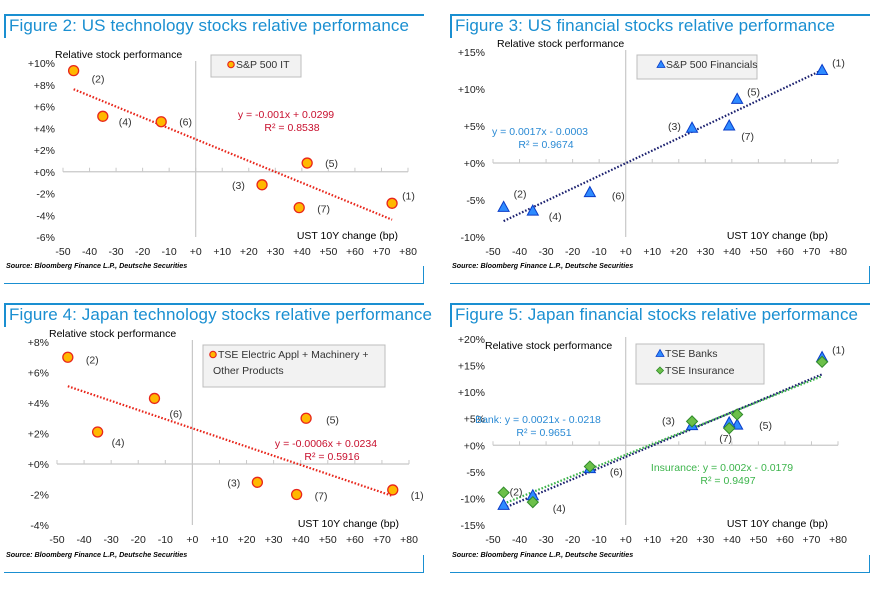 Image resolution: width=873 pixels, height=595 pixels. What do you see at coordinates (286, 115) in the screenshot?
I see `trendline-equation: y = -0.001x + 0.0299` at bounding box center [286, 115].